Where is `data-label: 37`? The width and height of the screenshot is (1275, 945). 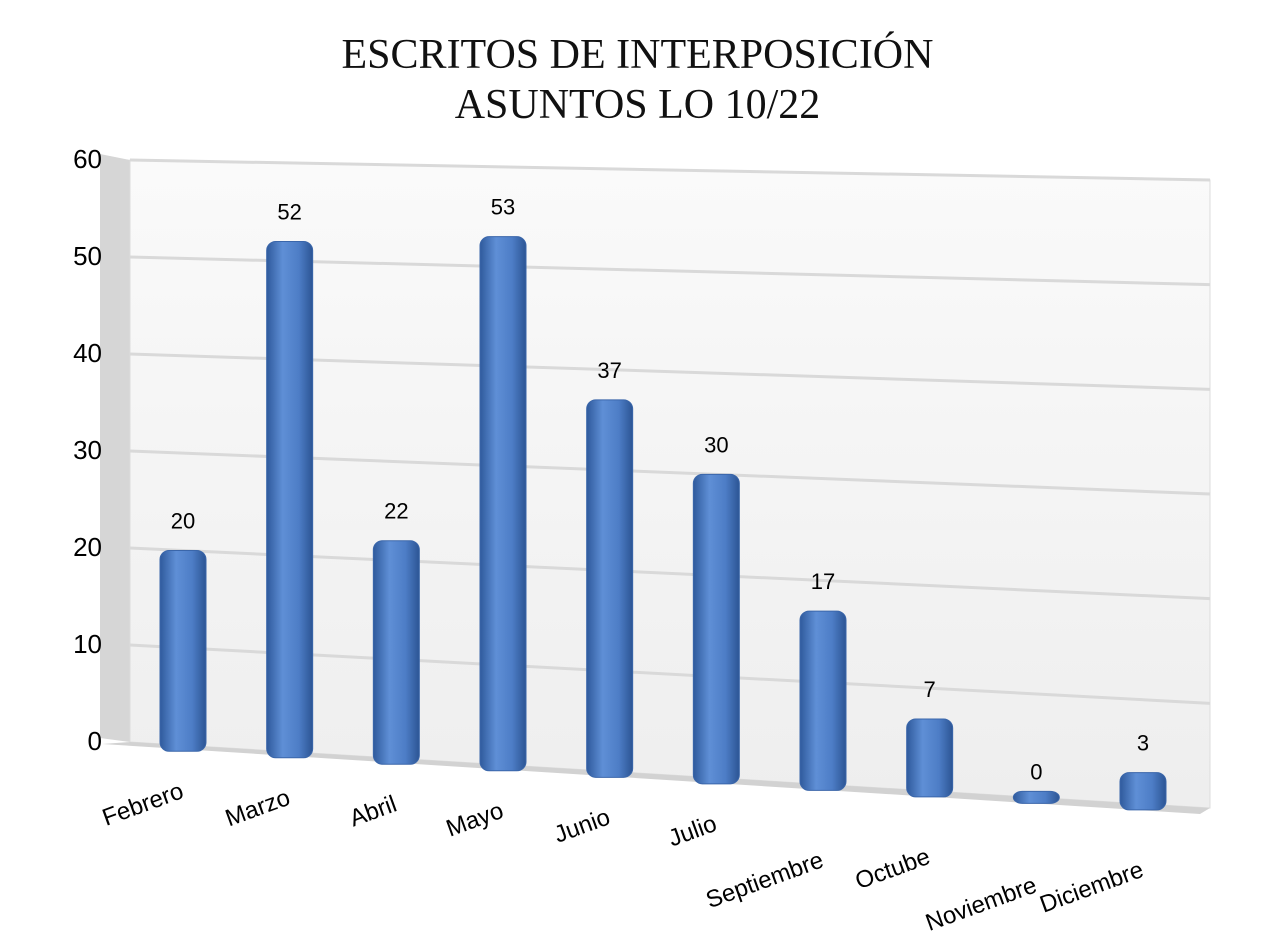
data-label: 37 is located at coordinates (609, 370).